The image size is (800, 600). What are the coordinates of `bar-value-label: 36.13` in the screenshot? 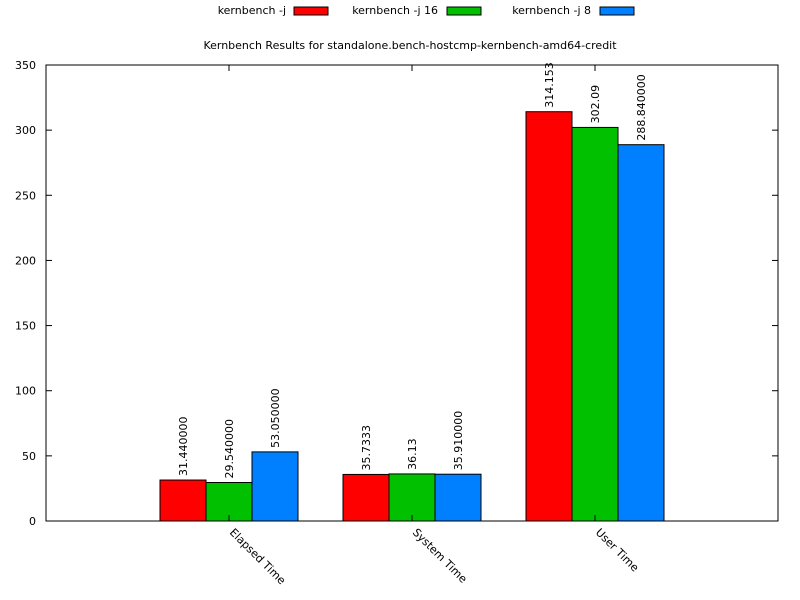 It's located at (412, 454).